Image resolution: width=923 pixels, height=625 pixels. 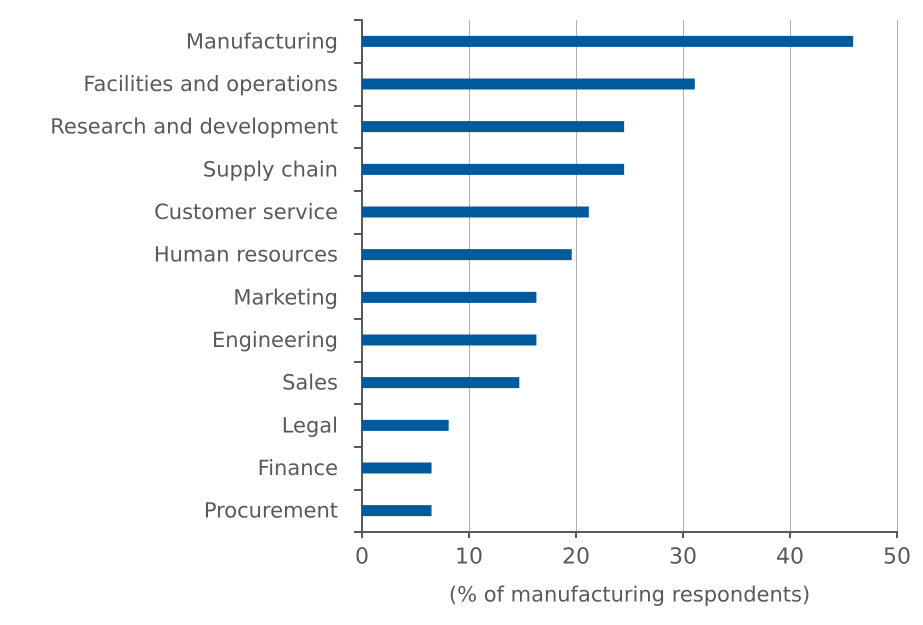 What do you see at coordinates (683, 557) in the screenshot?
I see `x-tick-label: 30` at bounding box center [683, 557].